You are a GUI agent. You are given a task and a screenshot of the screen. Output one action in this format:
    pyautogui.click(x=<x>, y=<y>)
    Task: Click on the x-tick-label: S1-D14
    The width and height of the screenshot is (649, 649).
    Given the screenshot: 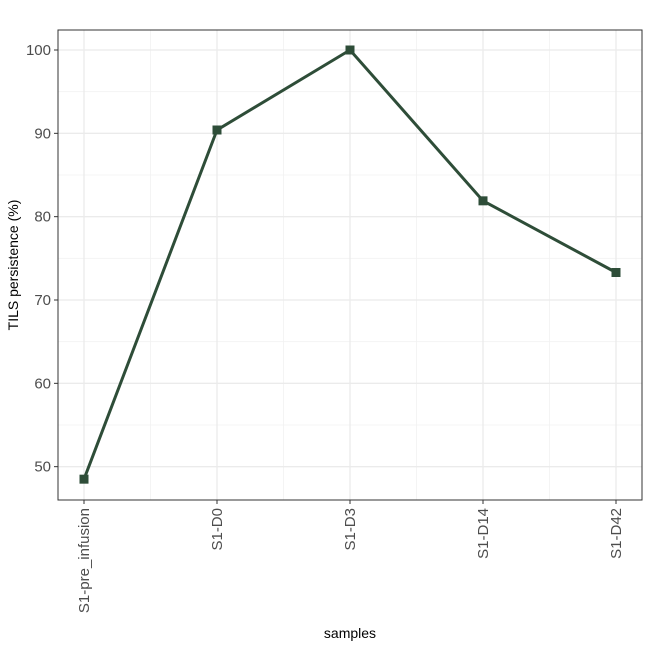 What is the action you would take?
    pyautogui.click(x=483, y=533)
    